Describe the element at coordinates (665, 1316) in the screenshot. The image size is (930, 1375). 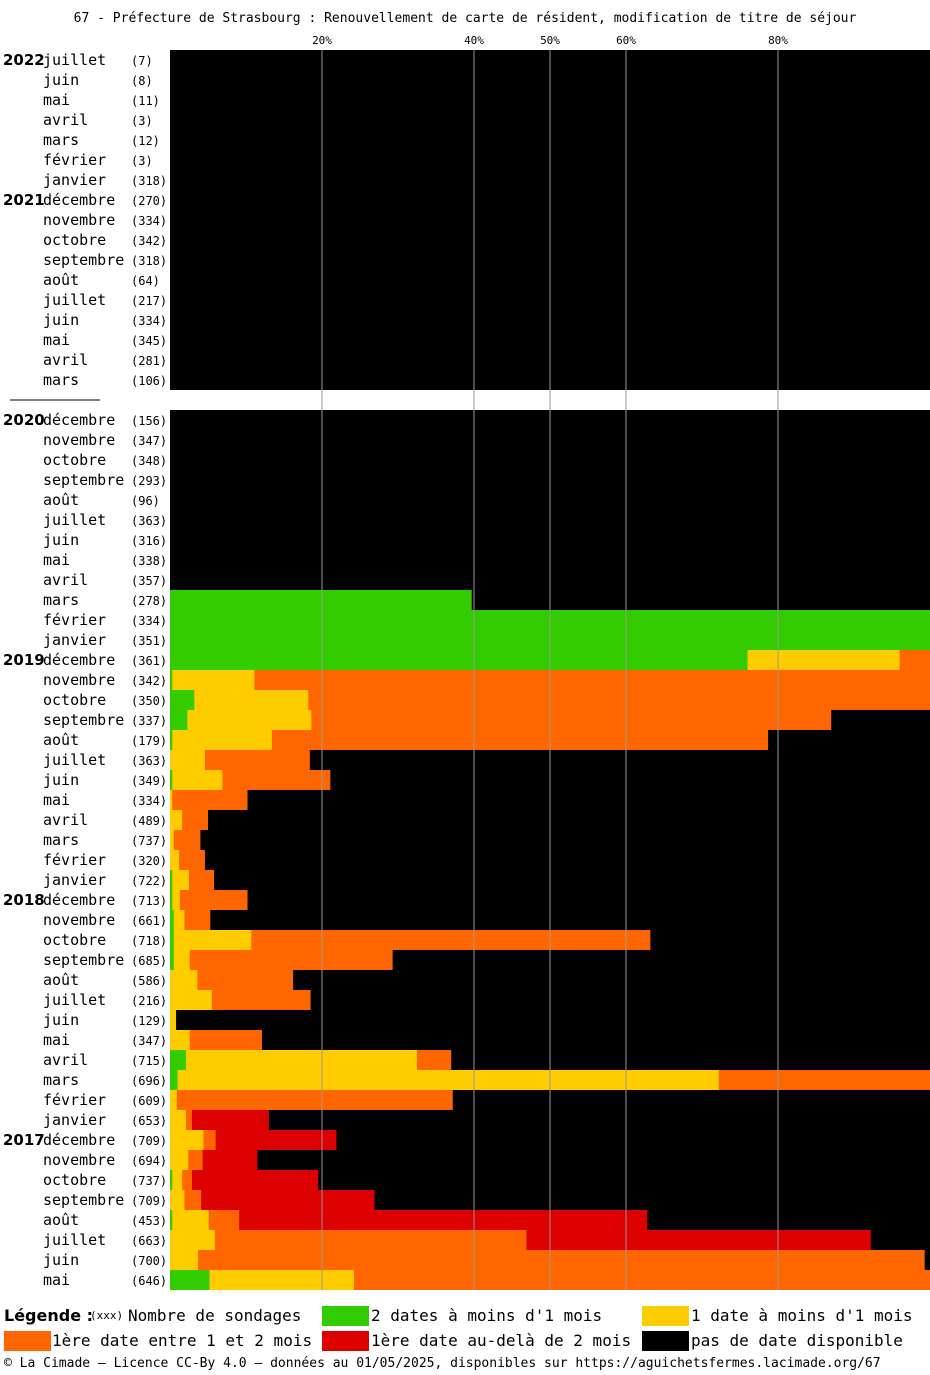
I see `legend-swatch-yellow` at that location.